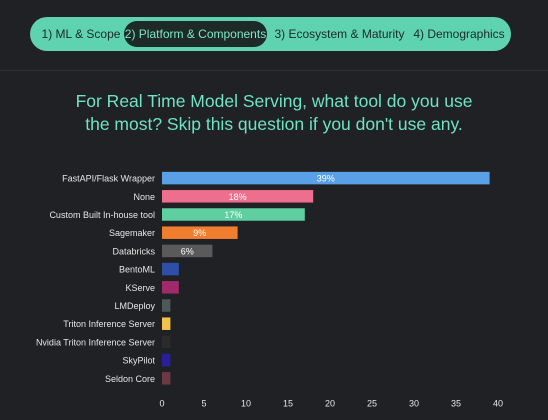 This screenshot has height=420, width=548. Describe the element at coordinates (95, 342) in the screenshot. I see `category-label: Nvidia Triton Inference Server` at that location.